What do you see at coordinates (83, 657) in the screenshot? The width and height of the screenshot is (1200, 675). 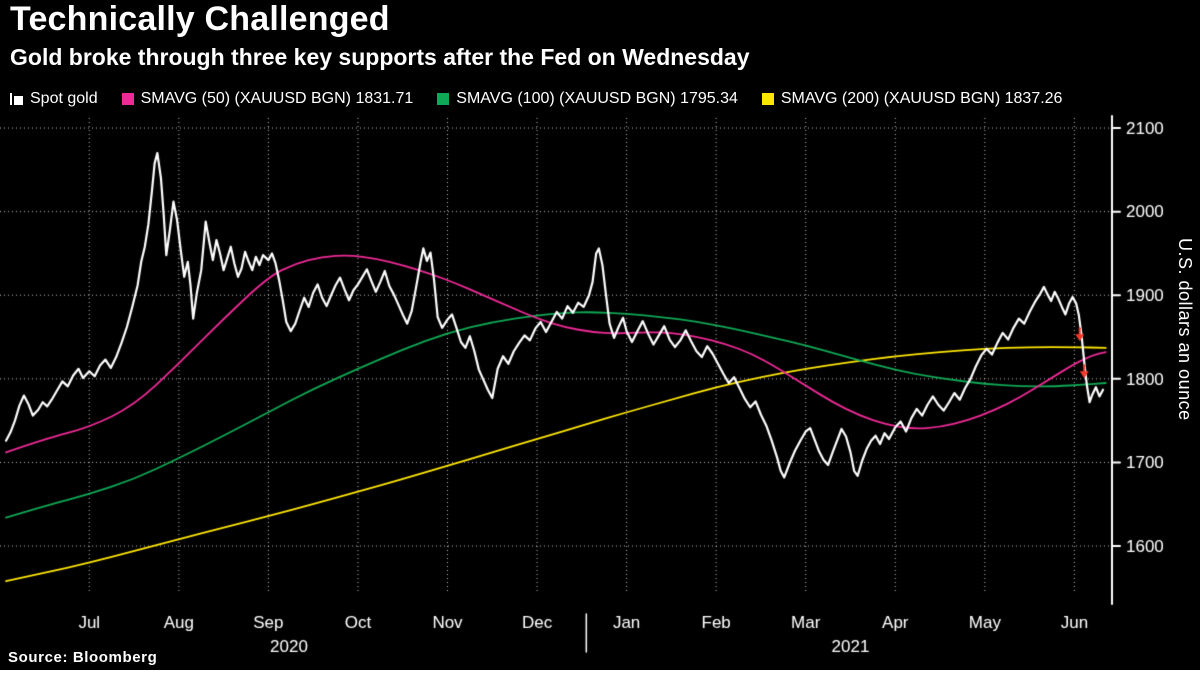 I see `source-attribution: Source: Bloomberg` at bounding box center [83, 657].